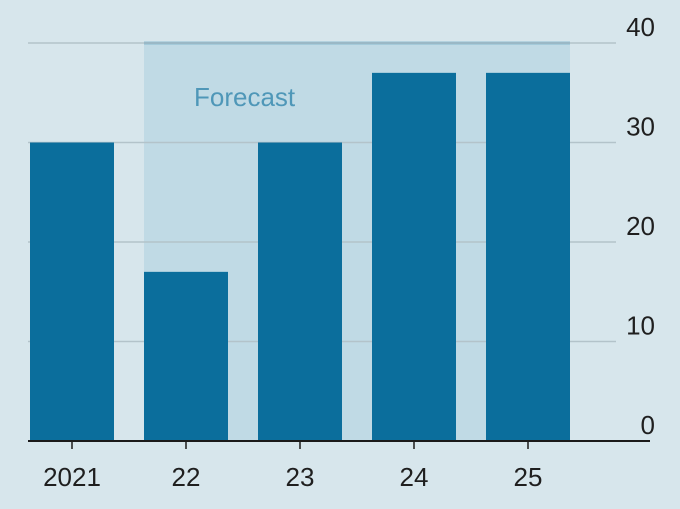  I want to click on x-tick-labels: 2021 22 23 24 25, so click(292, 477).